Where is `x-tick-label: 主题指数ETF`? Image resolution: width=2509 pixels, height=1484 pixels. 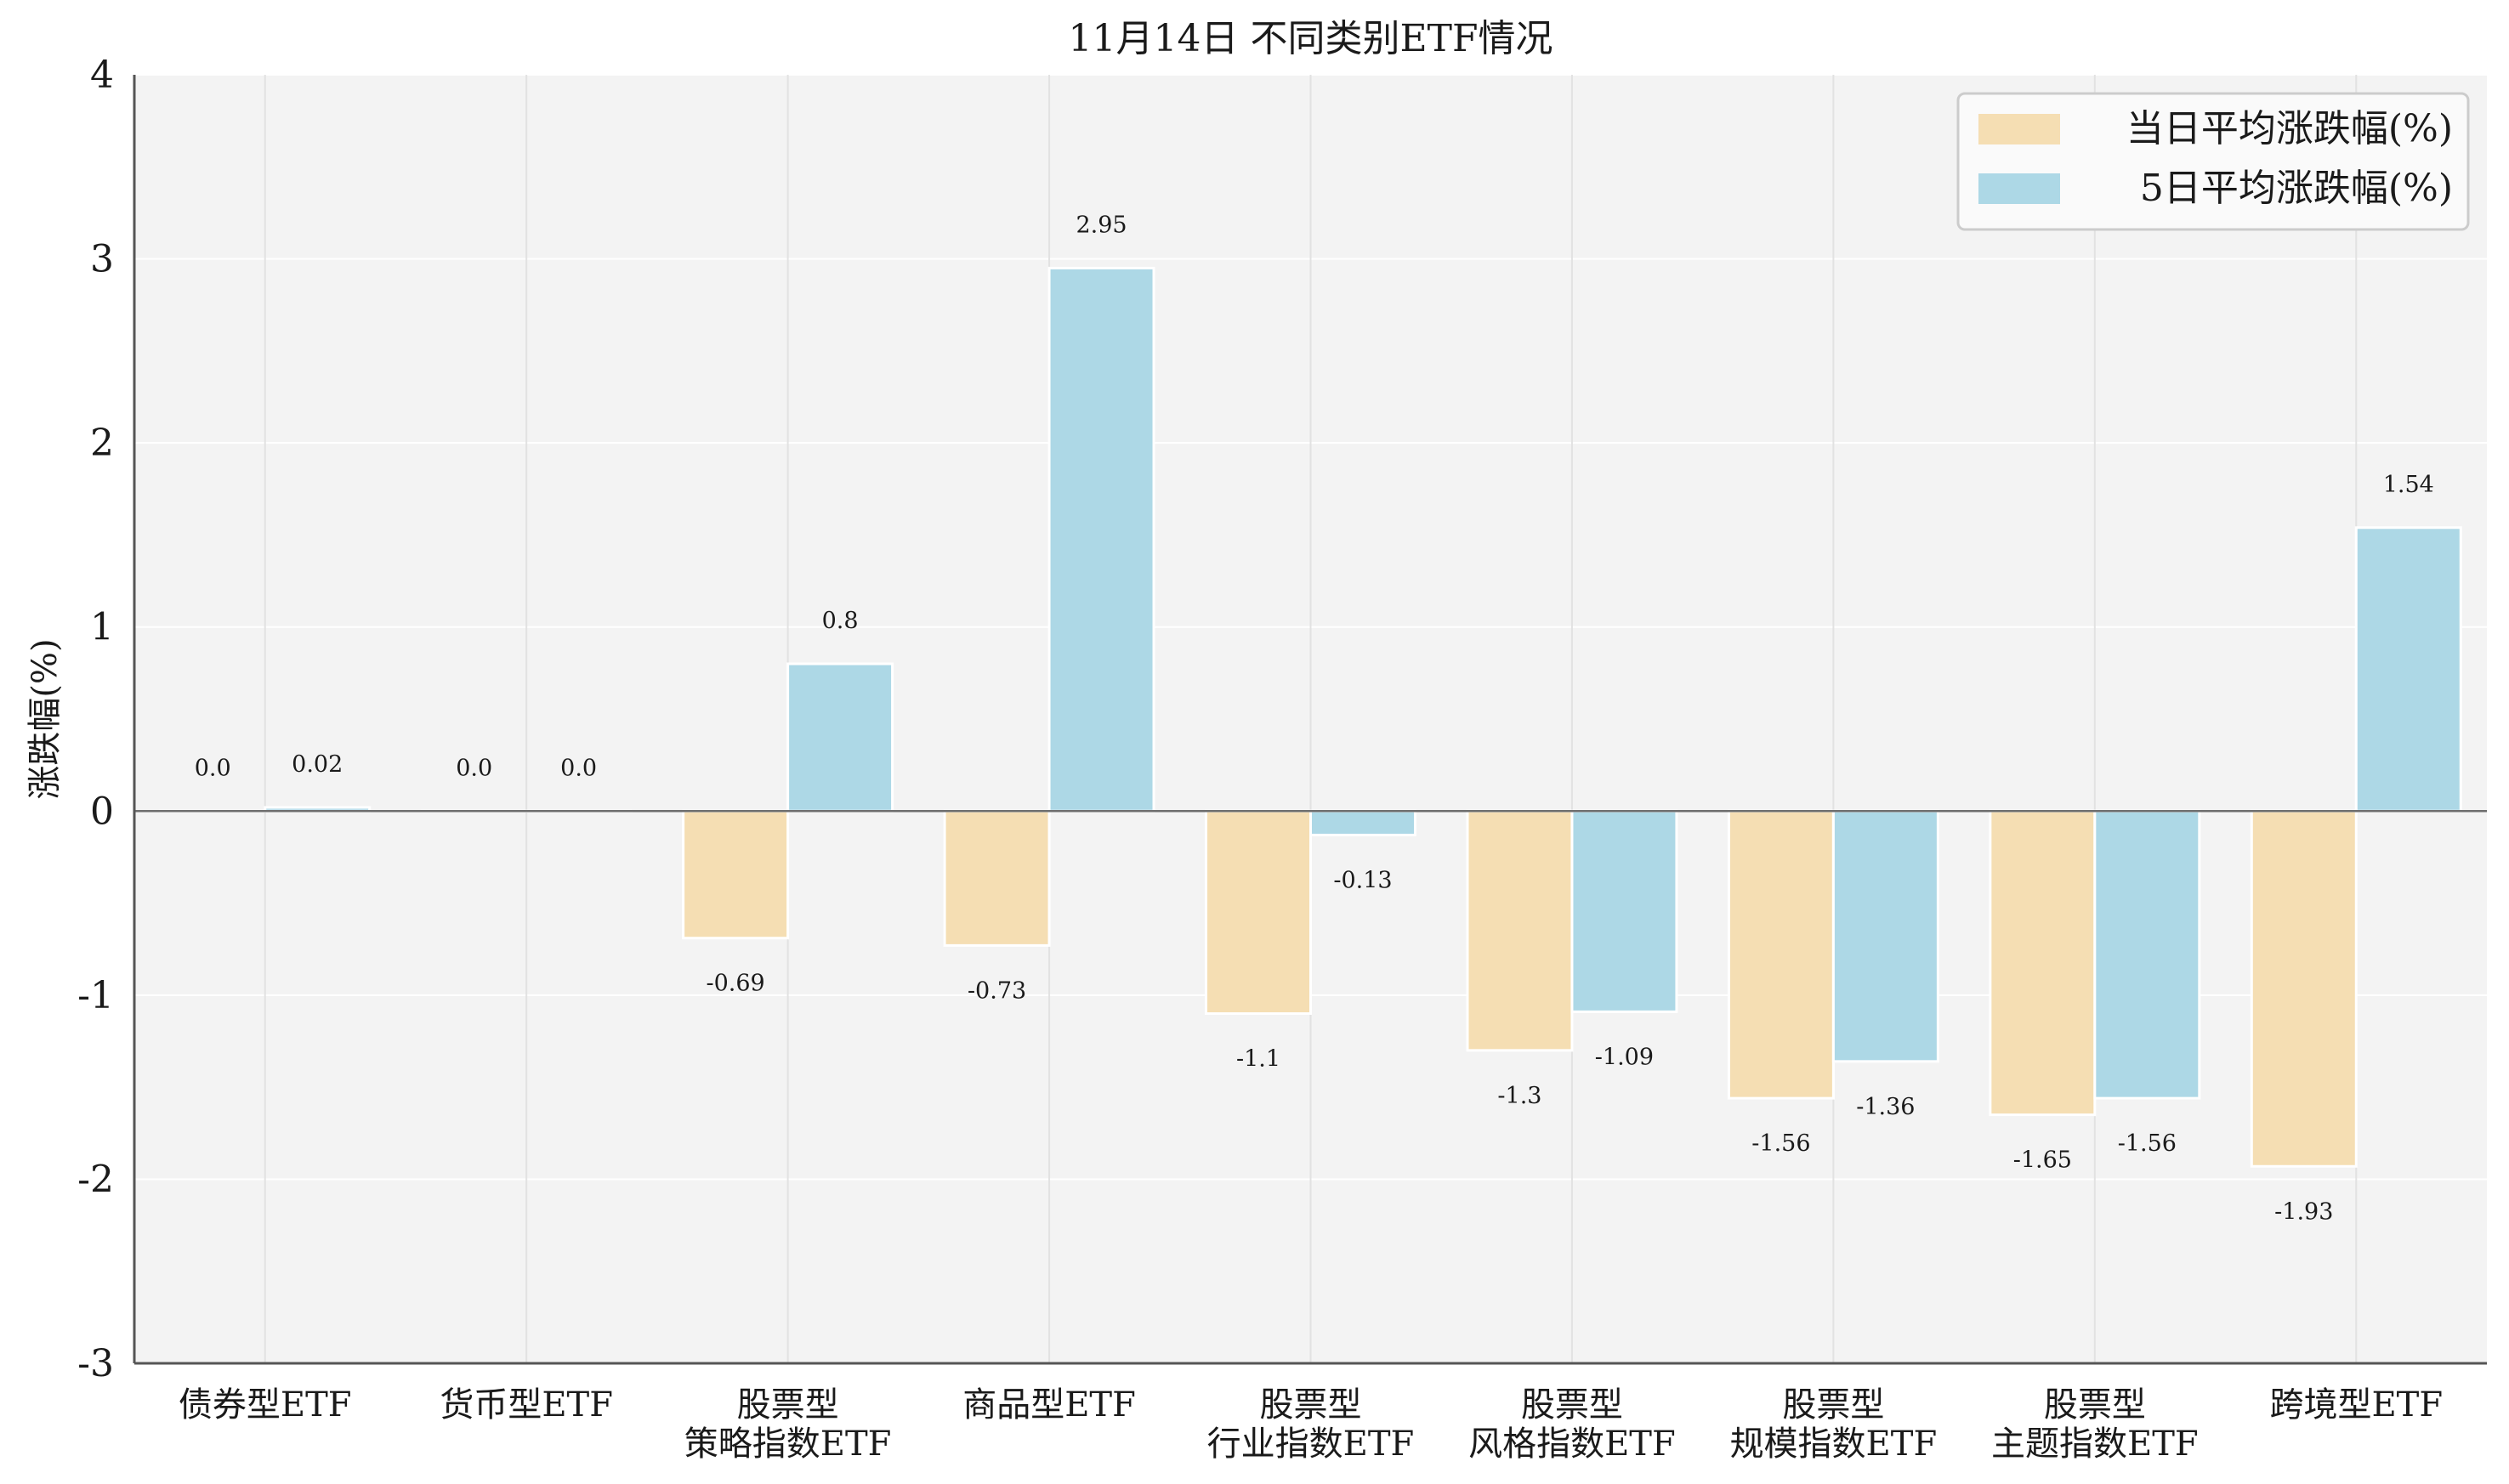 x-tick-label: 主题指数ETF is located at coordinates (2095, 1444).